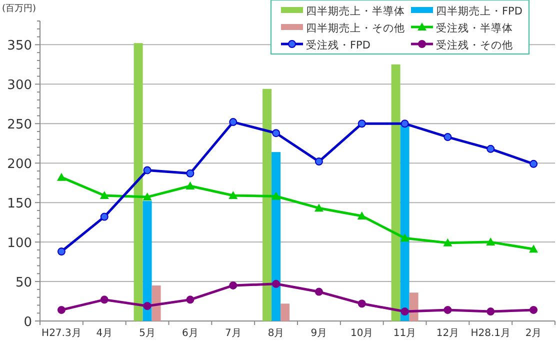 The width and height of the screenshot is (559, 342). Describe the element at coordinates (190, 333) in the screenshot. I see `x-tick-label: 6月` at that location.